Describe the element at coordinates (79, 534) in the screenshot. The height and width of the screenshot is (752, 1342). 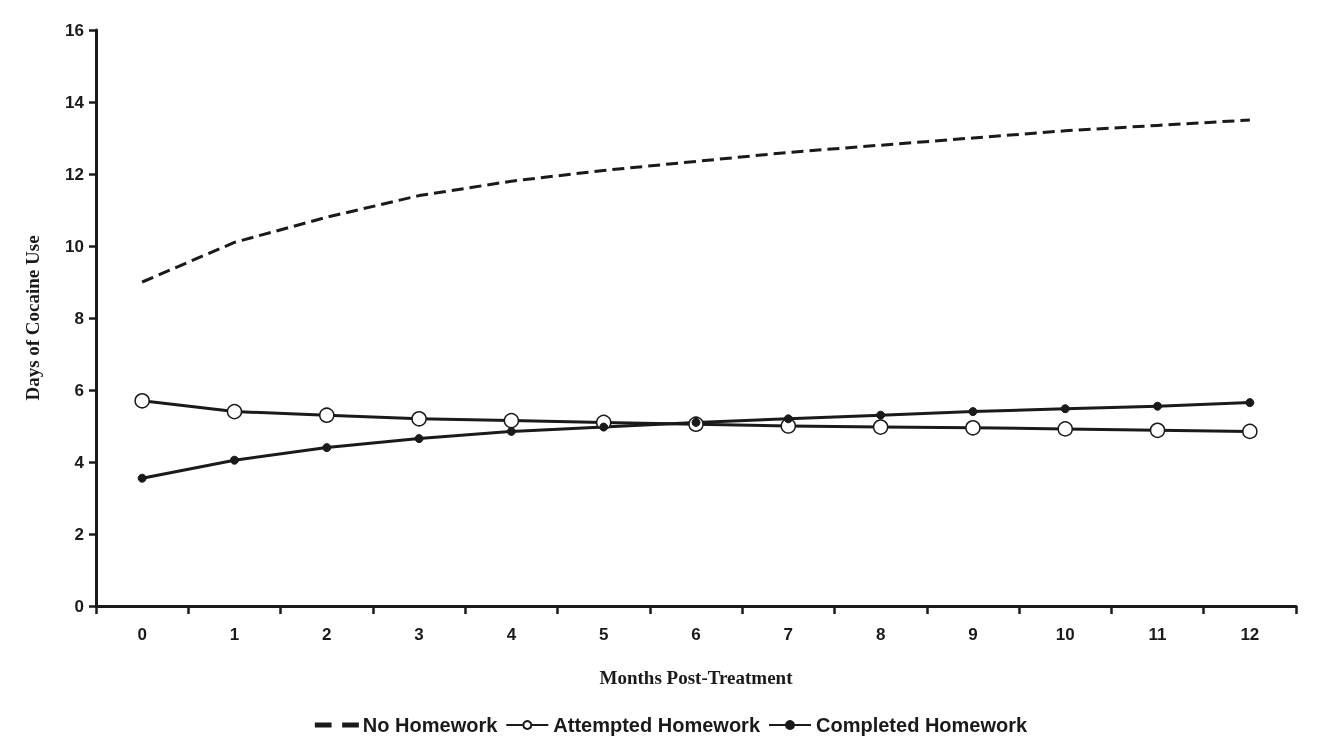
I see `y-tick-label: 2` at that location.